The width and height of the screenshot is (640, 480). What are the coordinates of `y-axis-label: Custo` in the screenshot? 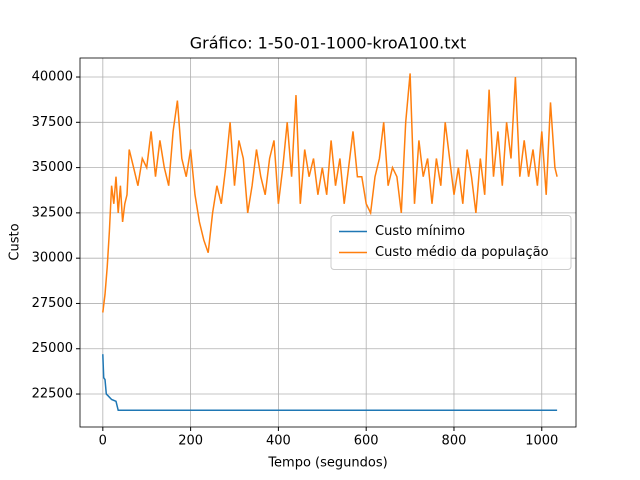 It's located at (15, 241).